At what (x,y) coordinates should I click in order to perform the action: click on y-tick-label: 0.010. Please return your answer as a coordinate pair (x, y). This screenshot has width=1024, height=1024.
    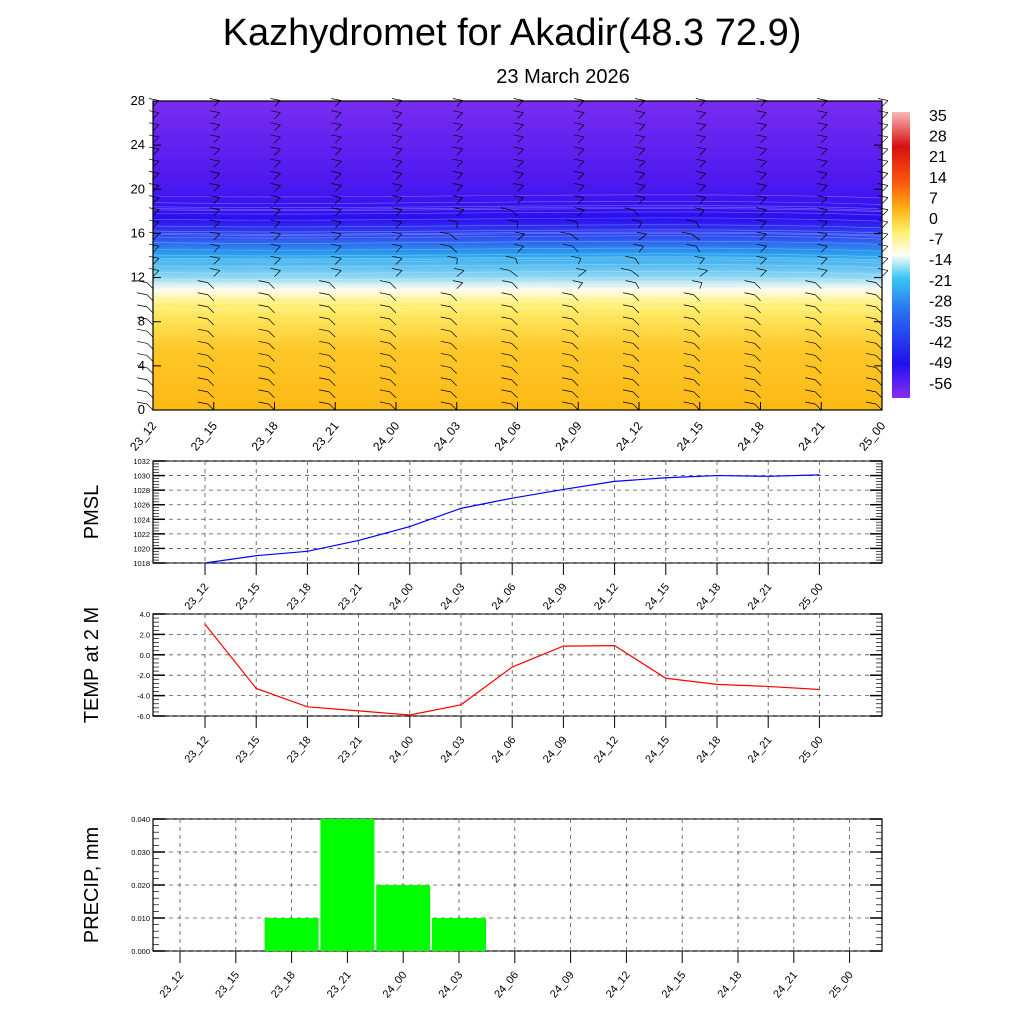
    Looking at the image, I should click on (140, 918).